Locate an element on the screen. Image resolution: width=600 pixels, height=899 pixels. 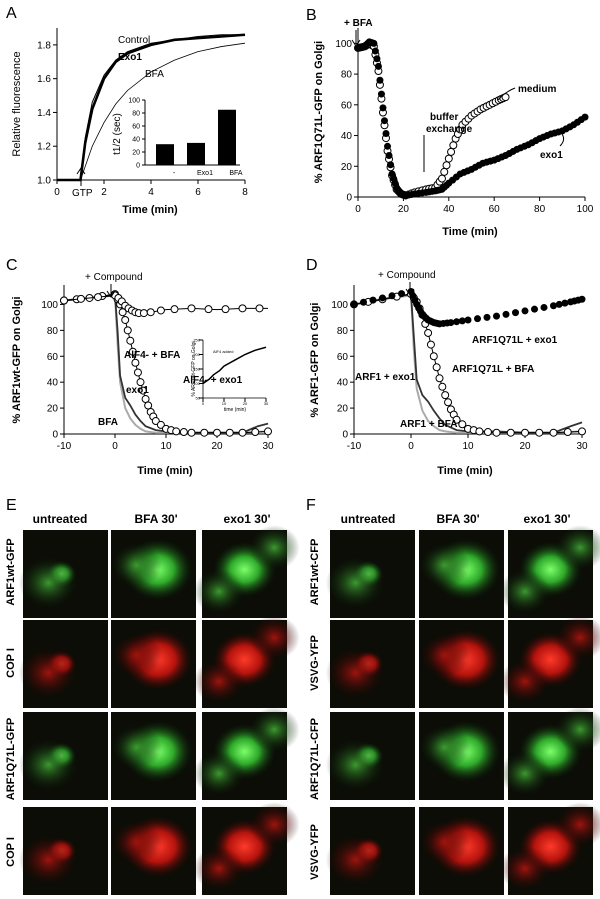
chart-a-xtick: 8 is located at coordinates (245, 192).